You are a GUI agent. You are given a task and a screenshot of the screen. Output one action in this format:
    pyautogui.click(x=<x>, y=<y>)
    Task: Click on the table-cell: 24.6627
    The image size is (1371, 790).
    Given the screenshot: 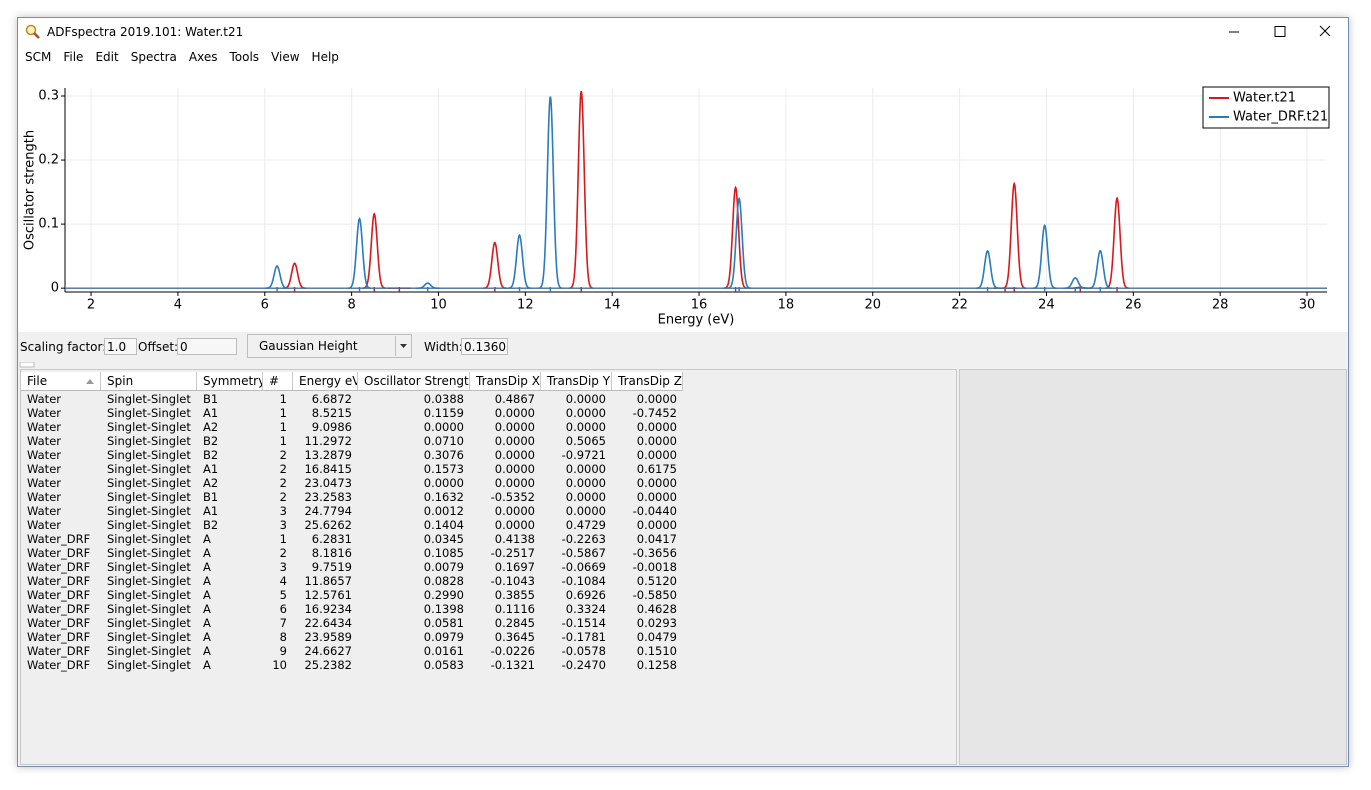 What is the action you would take?
    pyautogui.click(x=328, y=651)
    